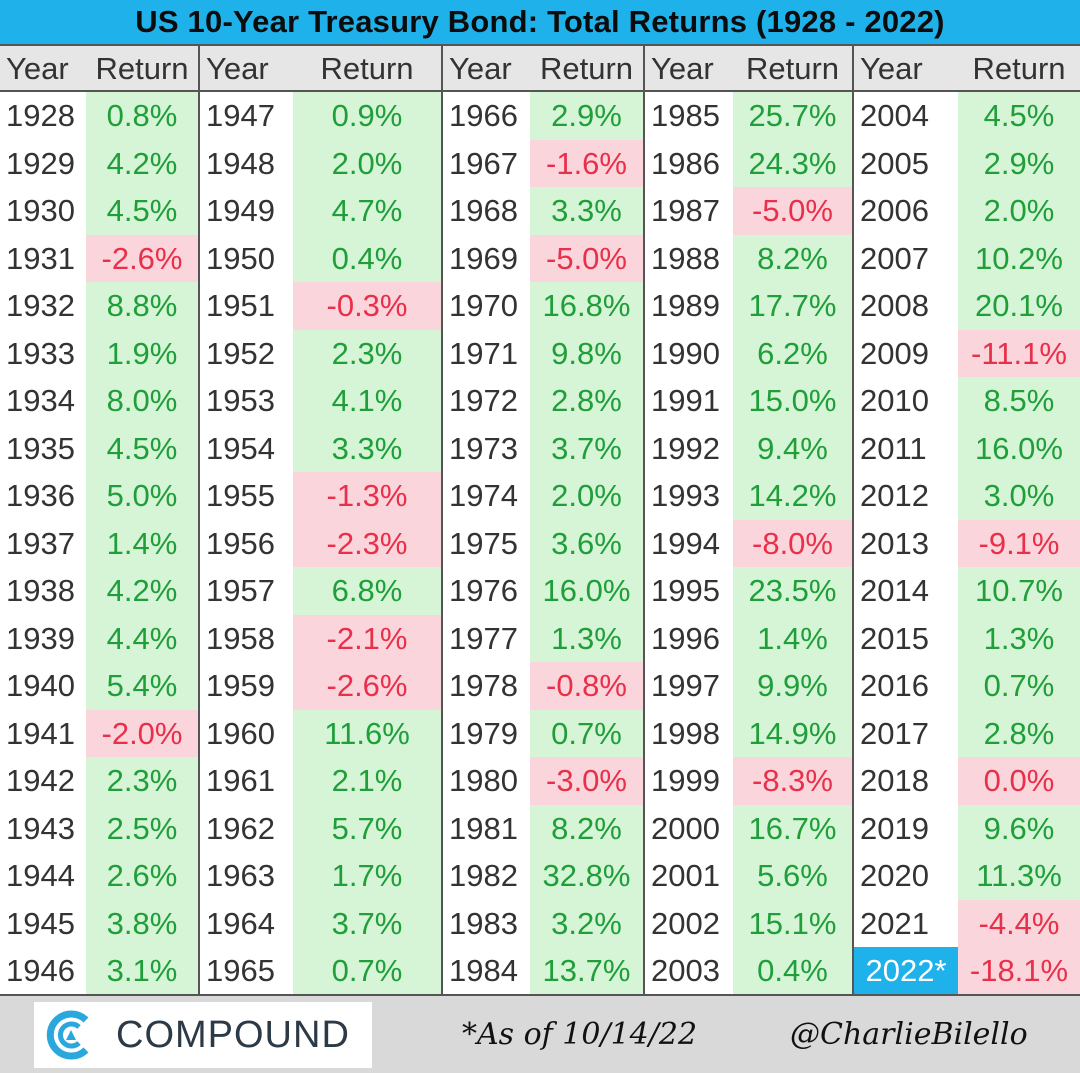 The image size is (1080, 1073). What do you see at coordinates (367, 876) in the screenshot?
I see `return-cell: 1.7%` at bounding box center [367, 876].